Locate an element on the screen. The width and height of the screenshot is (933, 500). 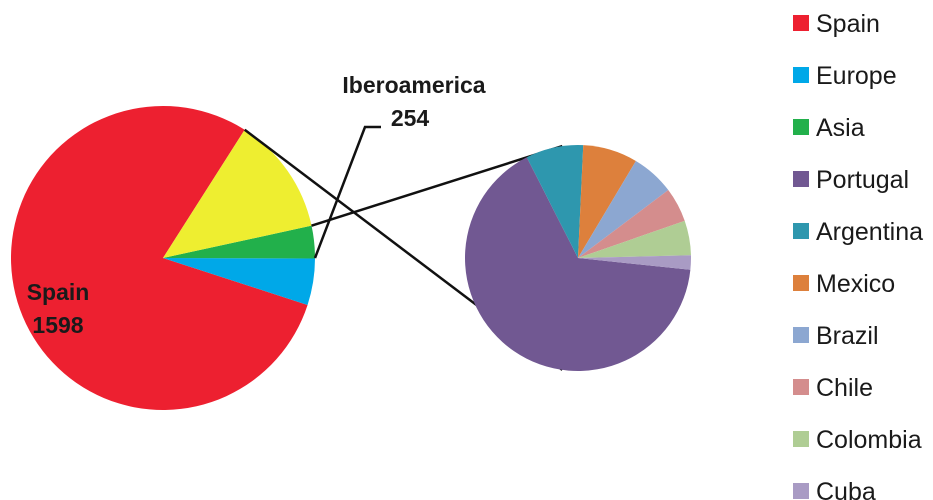
legend-label: Portugal is located at coordinates (862, 180).